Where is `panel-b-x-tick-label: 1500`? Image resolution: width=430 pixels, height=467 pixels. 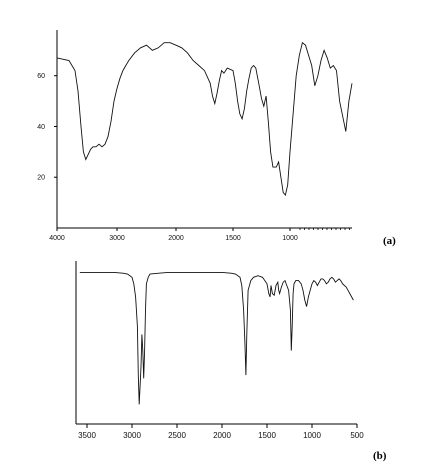
panel-b-x-tick-label: 1500 is located at coordinates (267, 435).